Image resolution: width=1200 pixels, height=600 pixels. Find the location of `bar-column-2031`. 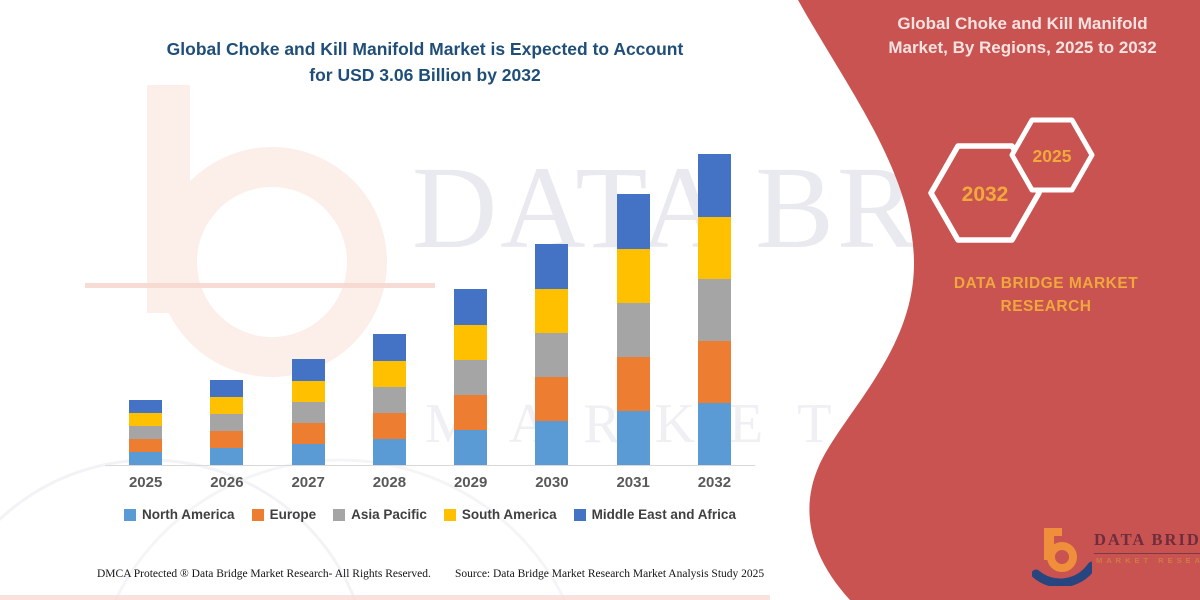

bar-column-2031 is located at coordinates (633, 305).